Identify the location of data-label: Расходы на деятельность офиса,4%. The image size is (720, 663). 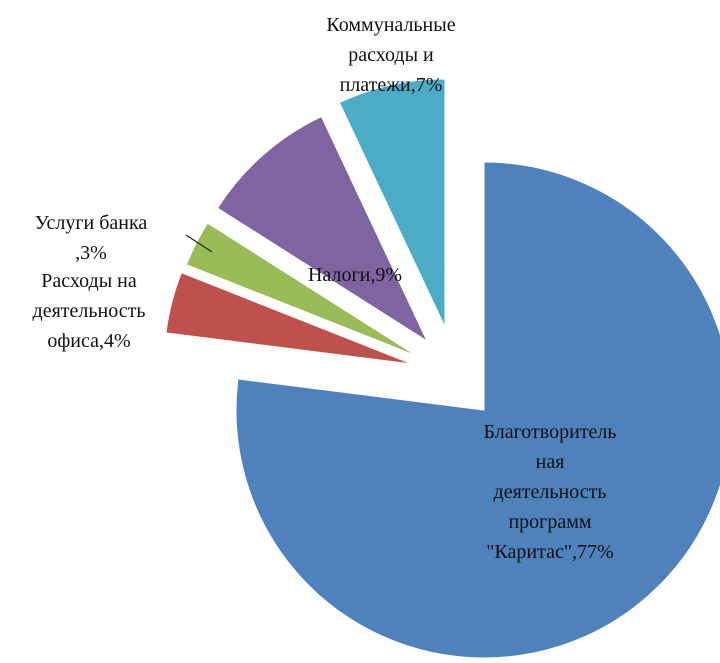
(89, 311).